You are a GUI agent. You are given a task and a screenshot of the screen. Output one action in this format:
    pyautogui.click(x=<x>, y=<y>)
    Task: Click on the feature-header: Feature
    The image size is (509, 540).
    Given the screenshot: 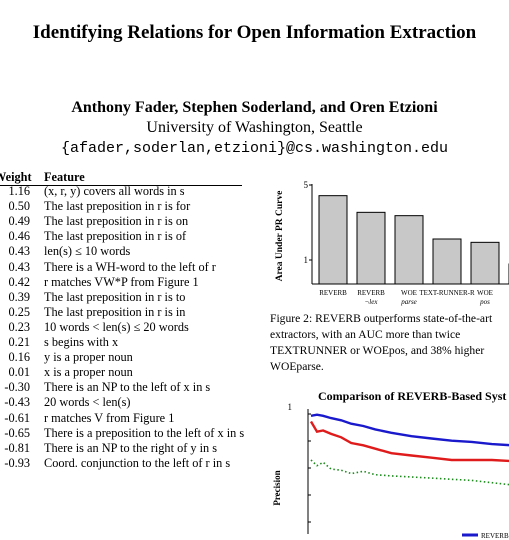 What is the action you would take?
    pyautogui.click(x=64, y=177)
    